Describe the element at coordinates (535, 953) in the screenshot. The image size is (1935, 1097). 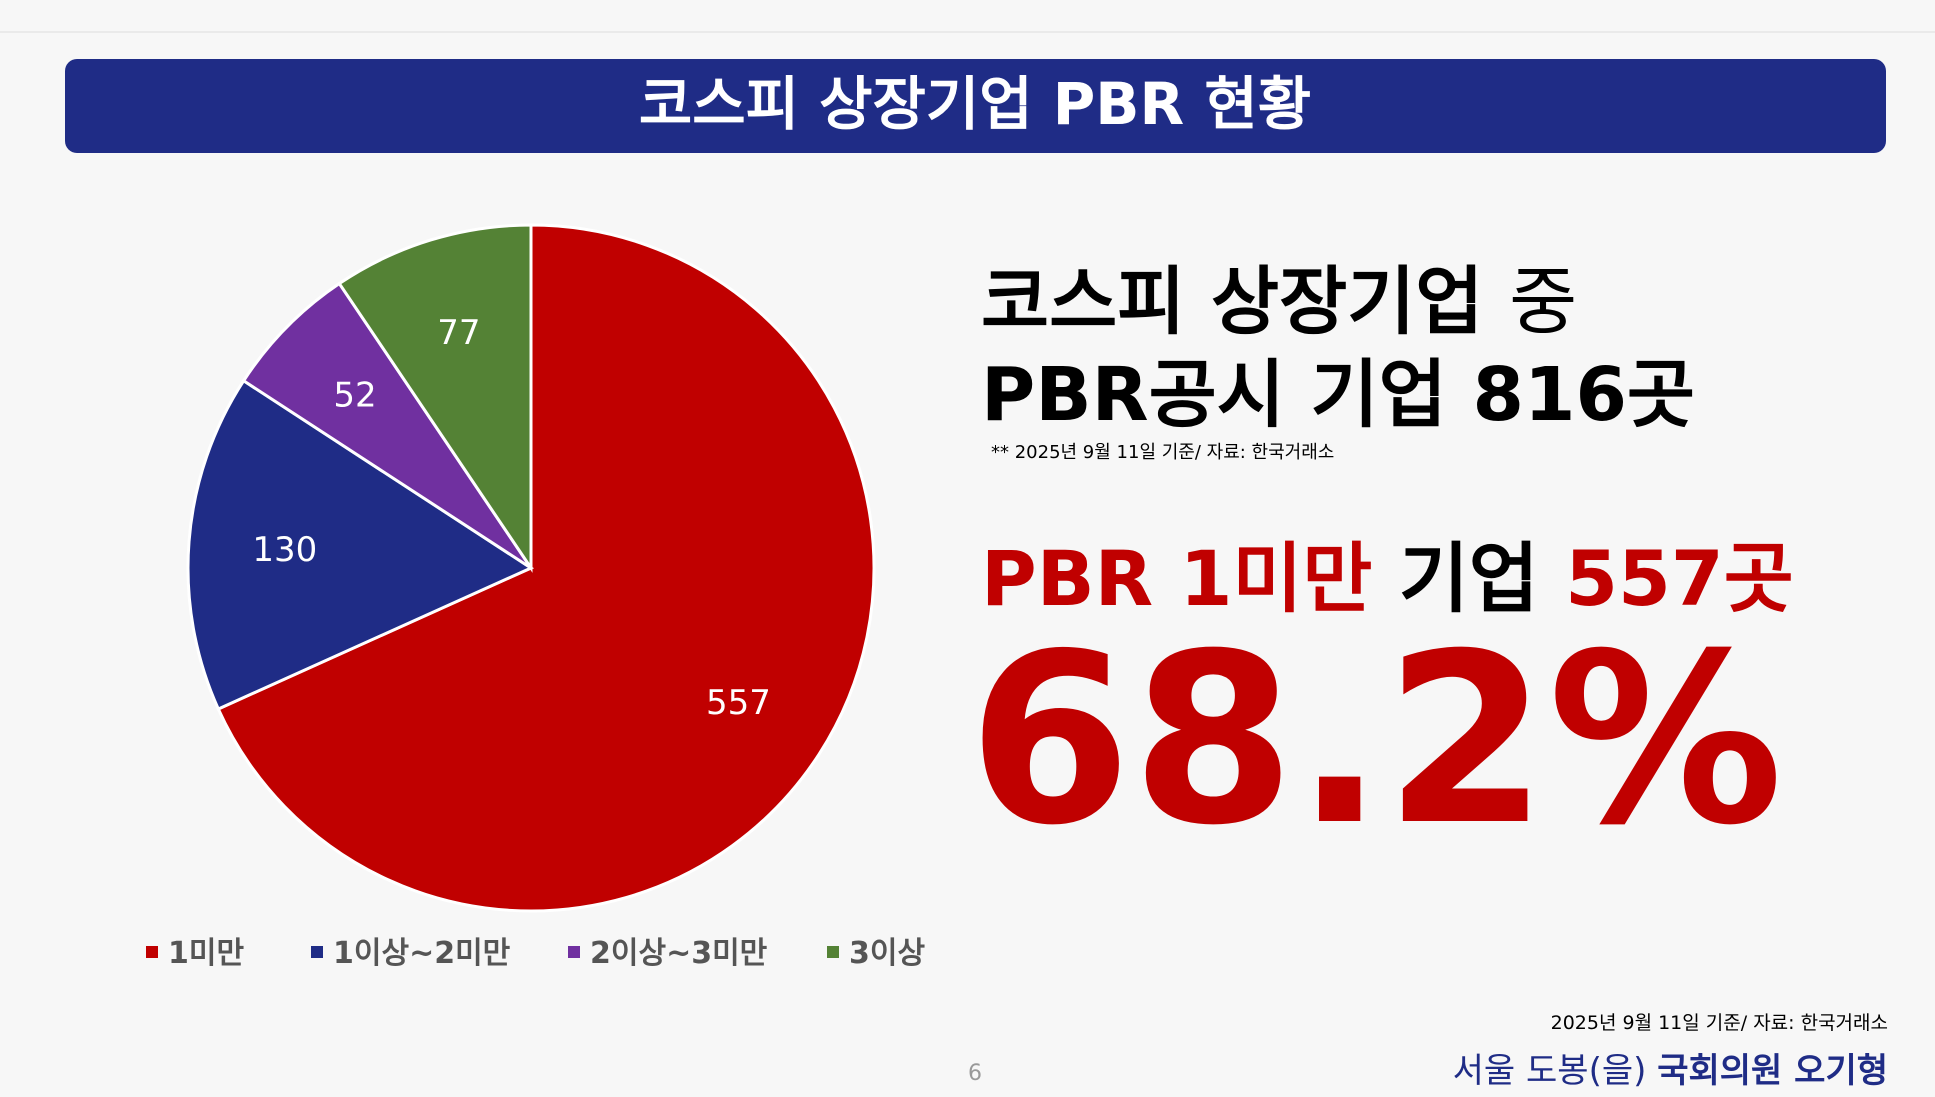
I see `legend: 1미만 1이상~2미만 2이상~3미만 3이상` at that location.